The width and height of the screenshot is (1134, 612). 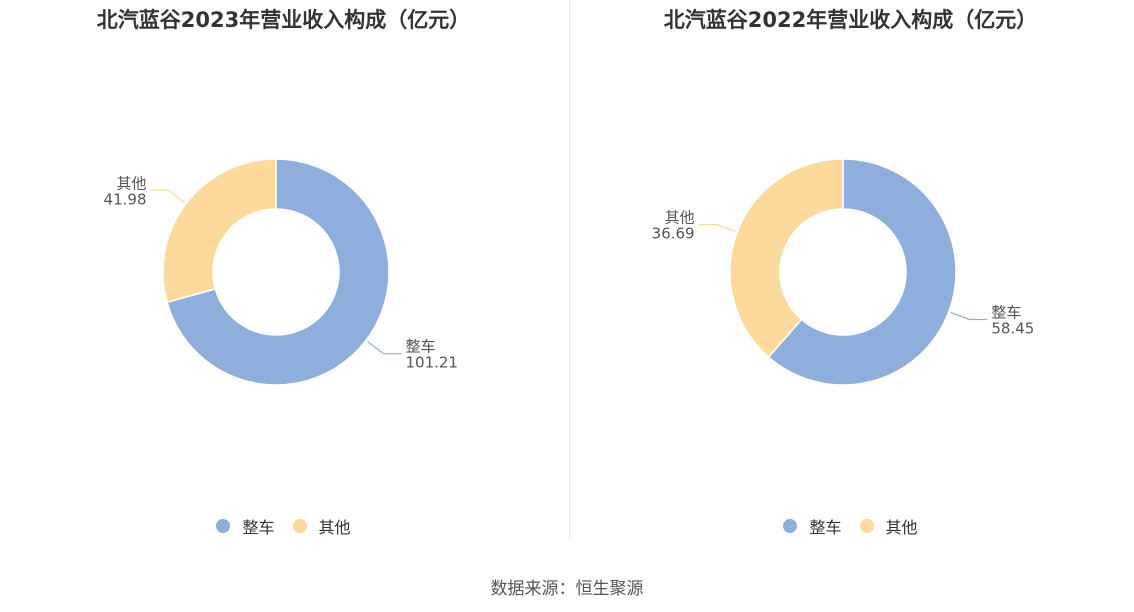 I want to click on slice-value: 58.45, so click(x=1012, y=328).